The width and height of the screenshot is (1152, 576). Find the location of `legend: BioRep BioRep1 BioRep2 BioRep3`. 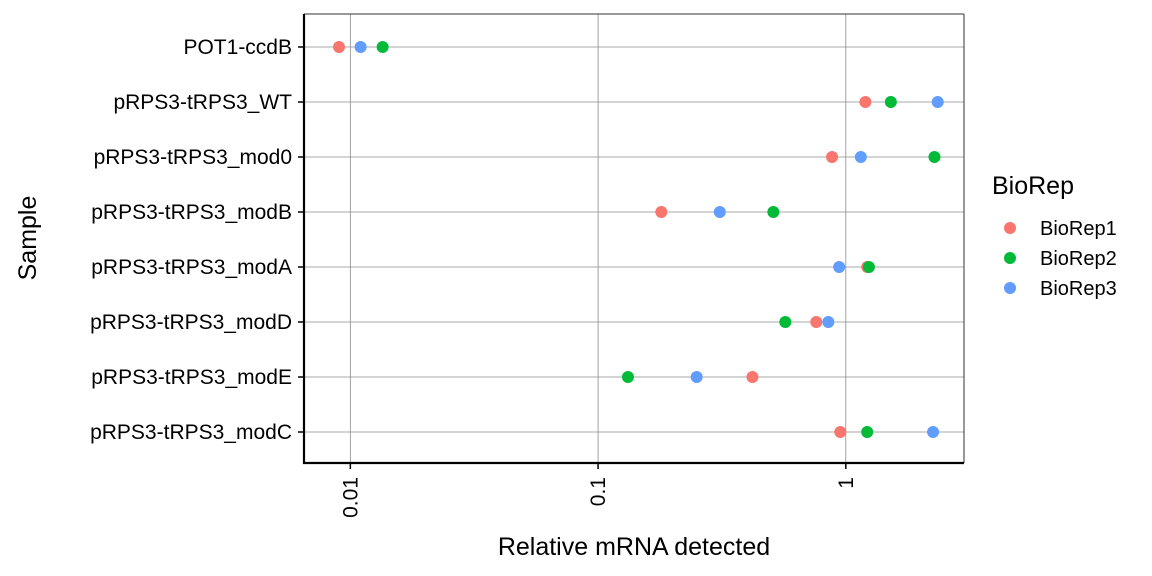

legend: BioRep BioRep1 BioRep2 BioRep3 is located at coordinates (1054, 236).